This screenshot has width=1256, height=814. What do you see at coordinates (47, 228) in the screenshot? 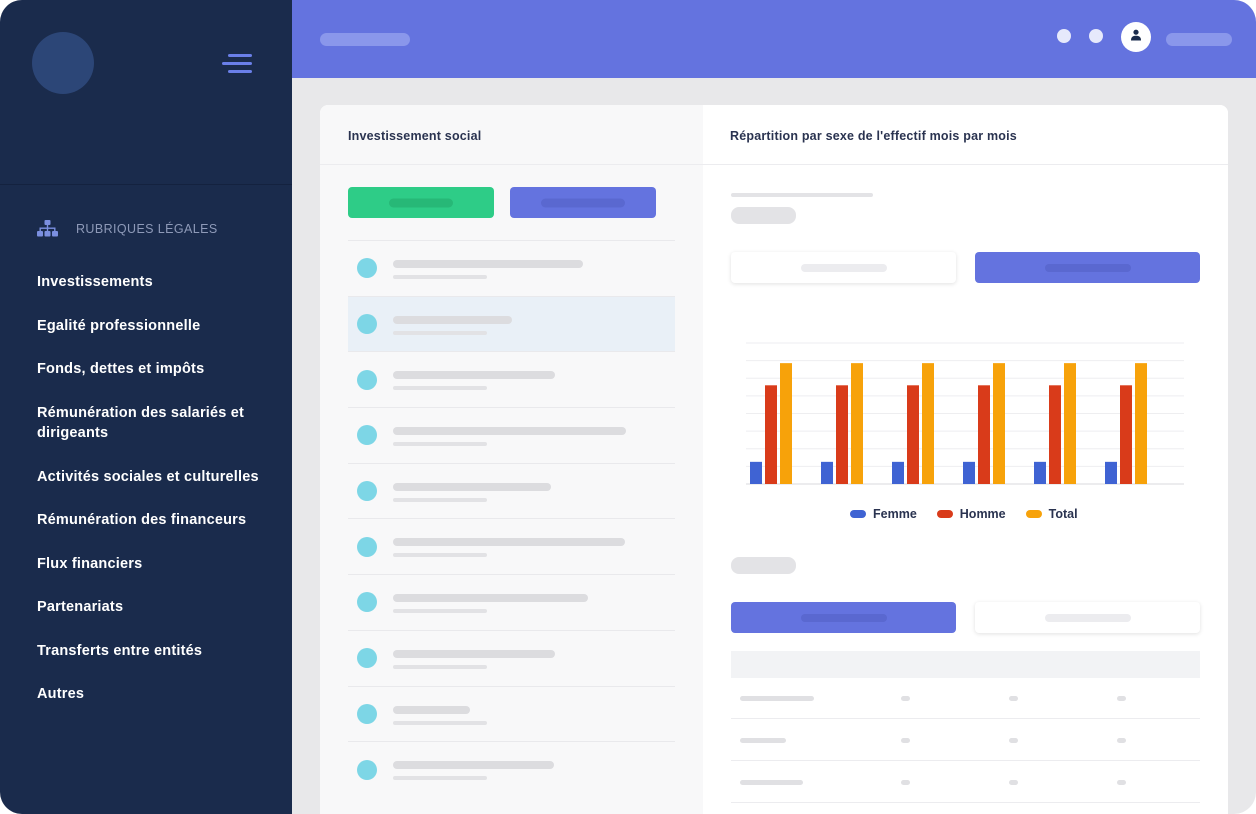
I see `sitemap-icon` at bounding box center [47, 228].